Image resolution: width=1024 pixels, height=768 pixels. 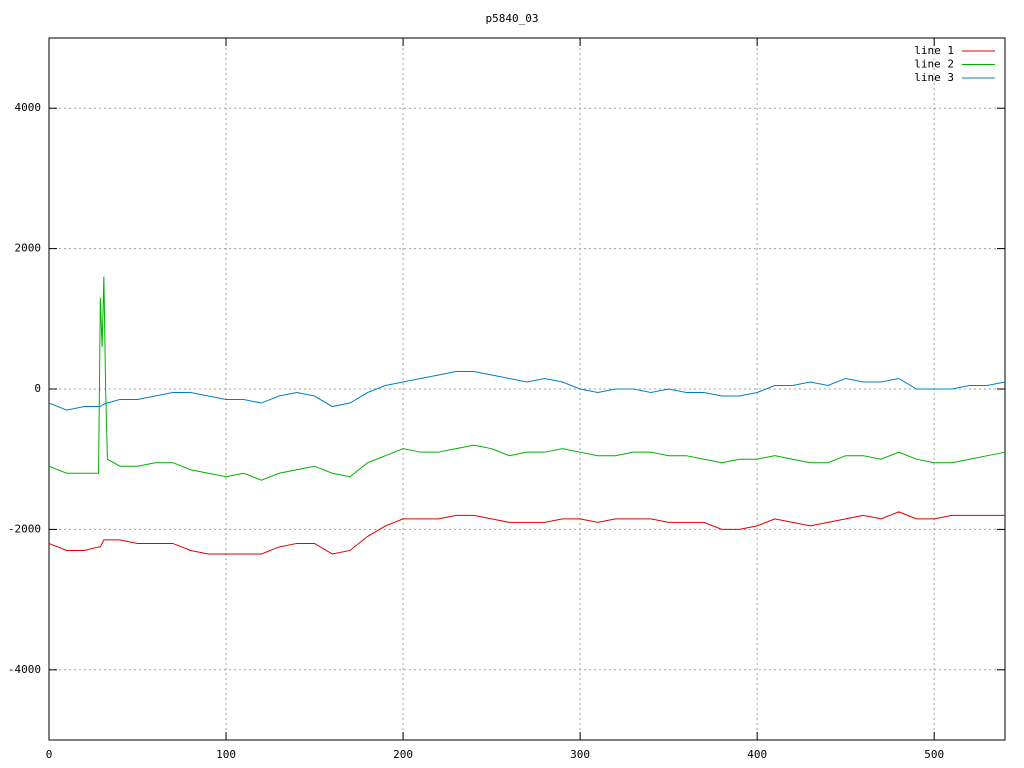 I want to click on x-tick-label: 200, so click(x=403, y=754).